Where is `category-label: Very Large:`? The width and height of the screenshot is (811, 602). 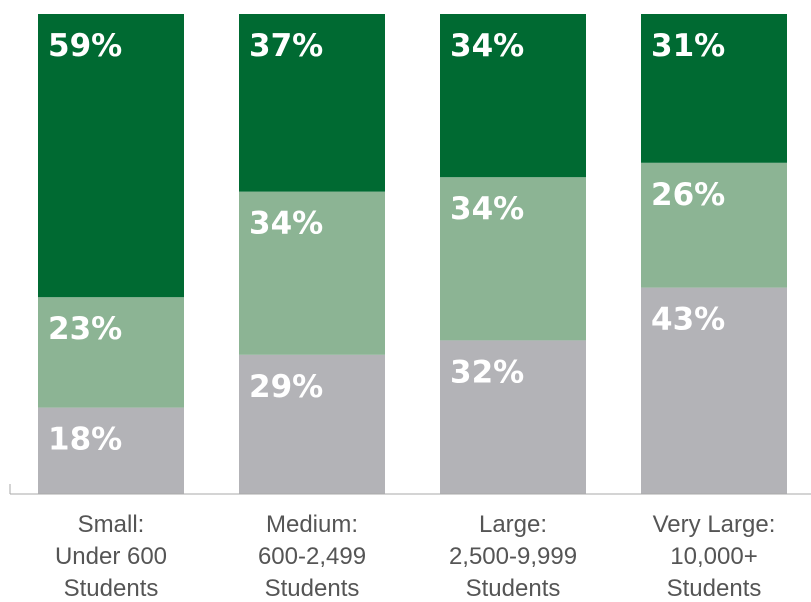
category-label: Very Large: is located at coordinates (714, 524).